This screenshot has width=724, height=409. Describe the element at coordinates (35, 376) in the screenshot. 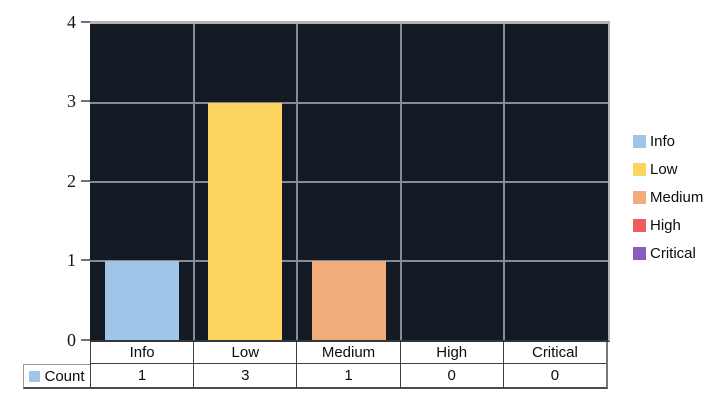

I see `count-series-swatch-icon` at that location.